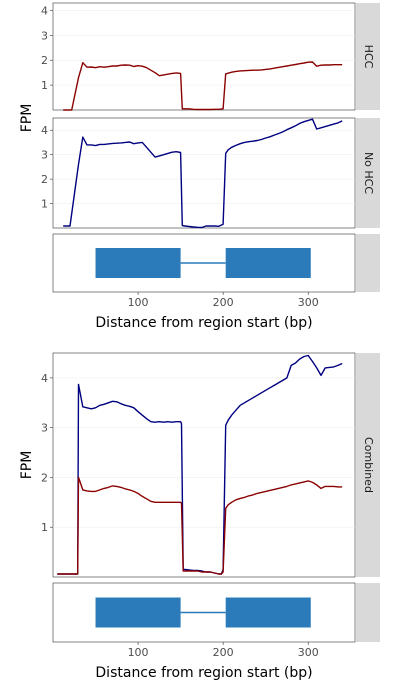  I want to click on y-axis-label-bottom: FPM, so click(27, 465).